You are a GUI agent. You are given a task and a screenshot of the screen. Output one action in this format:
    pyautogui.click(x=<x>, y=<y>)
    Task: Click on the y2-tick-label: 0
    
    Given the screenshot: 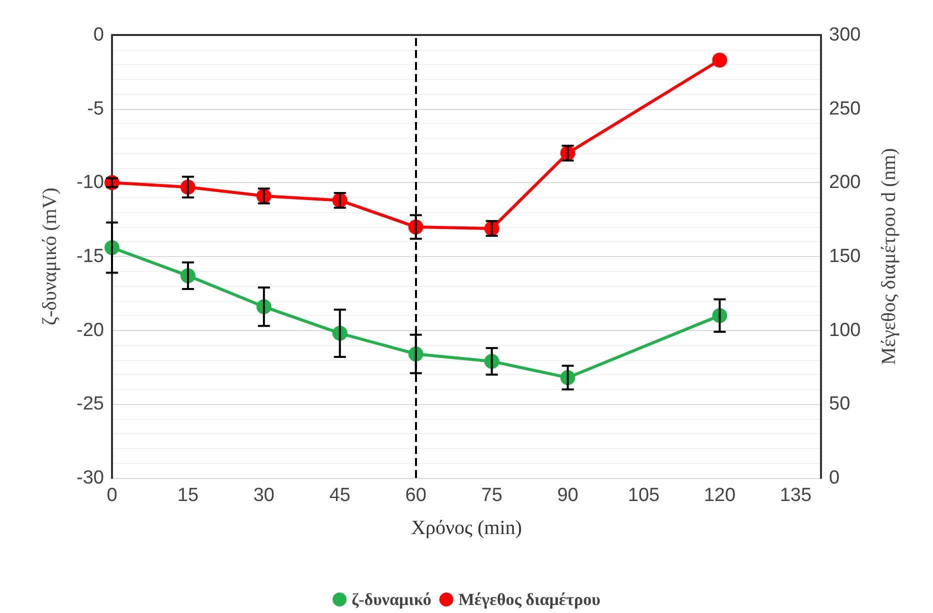 What is the action you would take?
    pyautogui.click(x=834, y=478)
    